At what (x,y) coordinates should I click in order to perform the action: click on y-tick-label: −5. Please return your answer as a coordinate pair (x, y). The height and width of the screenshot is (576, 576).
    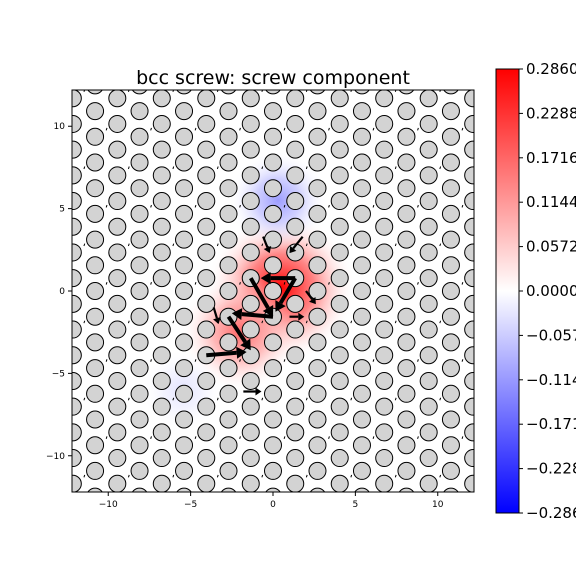
    Looking at the image, I should click on (58, 374).